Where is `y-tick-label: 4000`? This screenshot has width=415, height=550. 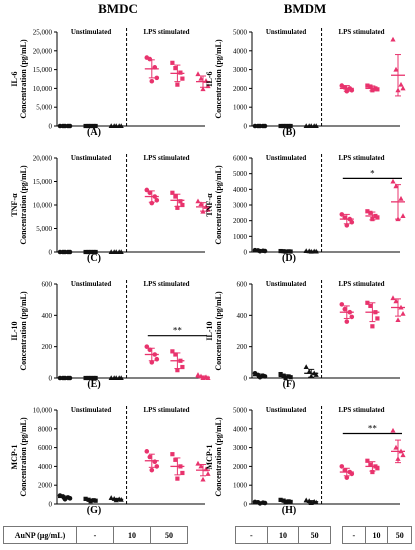
y-tick-label: 4000 is located at coordinates (240, 429).